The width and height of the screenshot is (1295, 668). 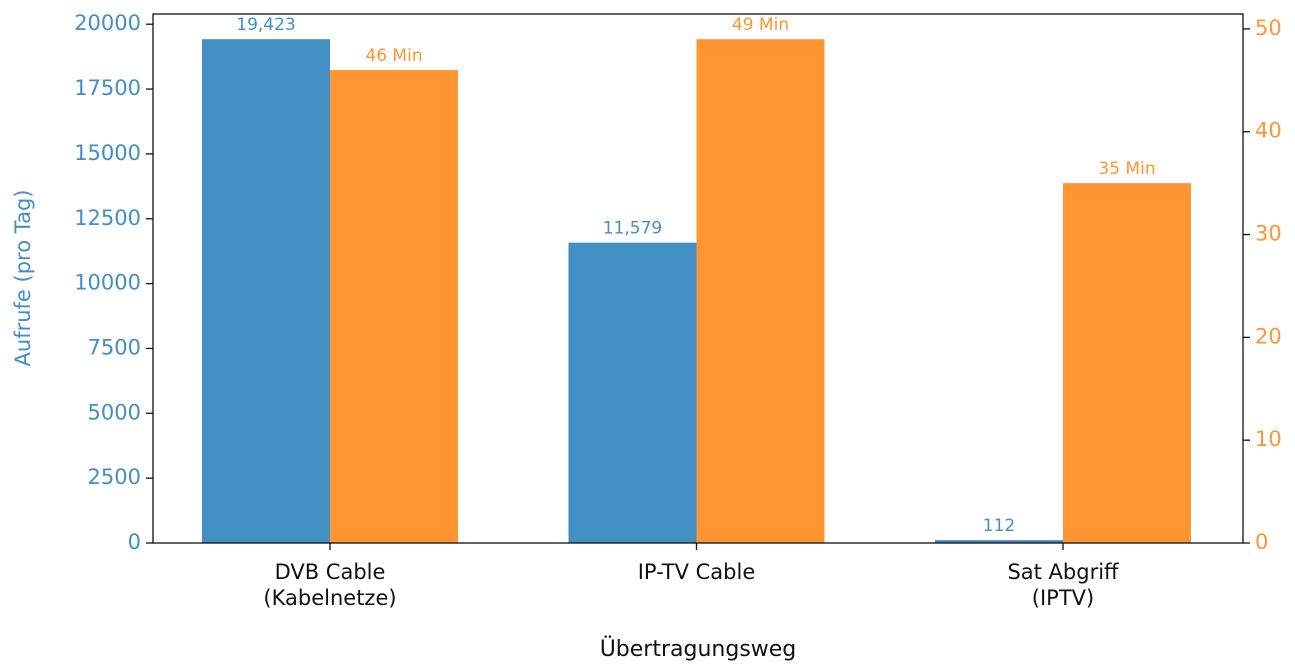 I want to click on value-label: 11,579, so click(x=632, y=229).